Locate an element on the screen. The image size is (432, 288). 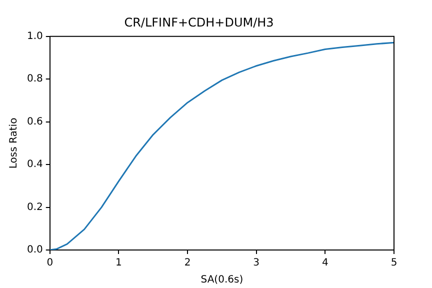
x-tick-label: 3 is located at coordinates (256, 263).